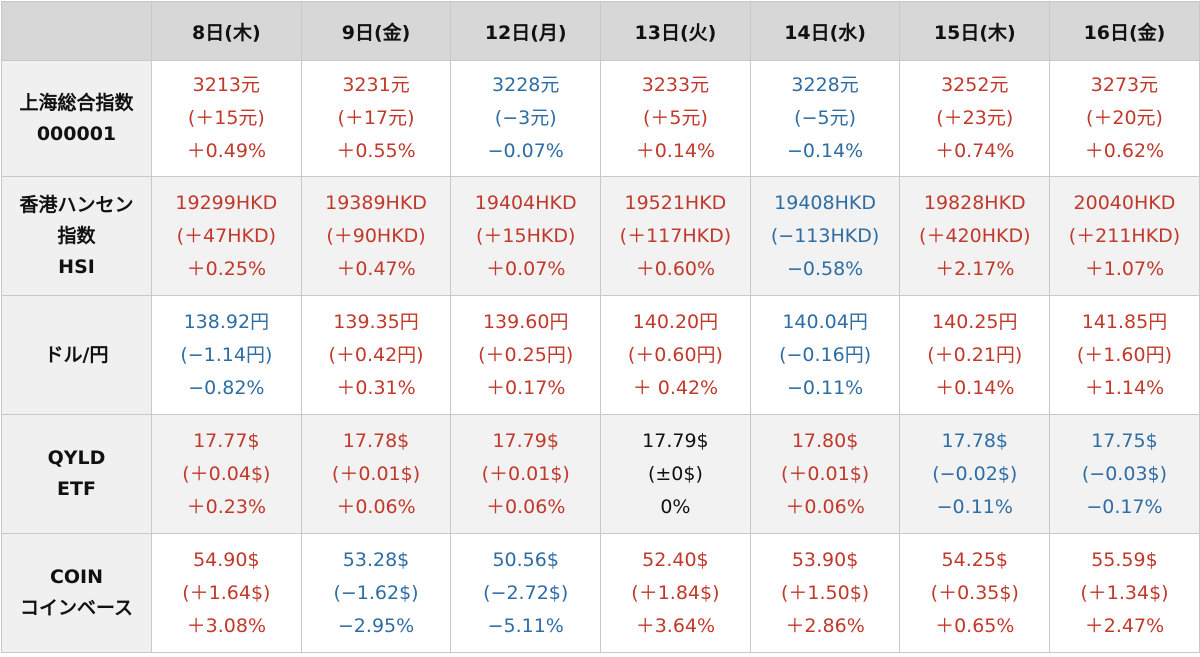 This screenshot has height=657, width=1200. Describe the element at coordinates (76, 118) in the screenshot. I see `row-label: 上海総合指数 000001` at that location.